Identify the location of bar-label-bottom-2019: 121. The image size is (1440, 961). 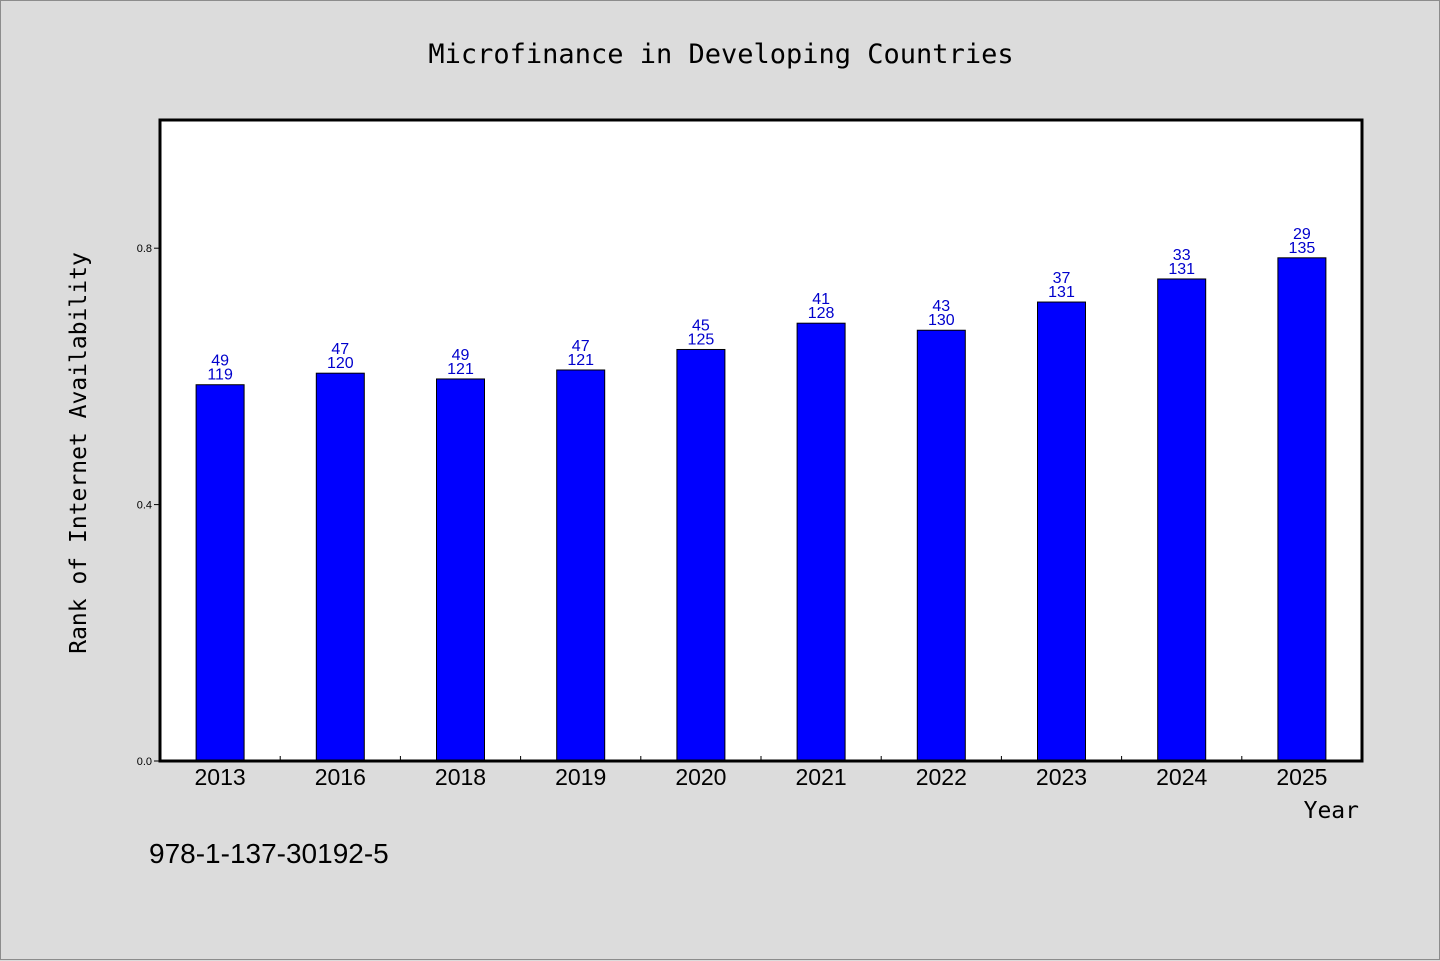
(580, 360).